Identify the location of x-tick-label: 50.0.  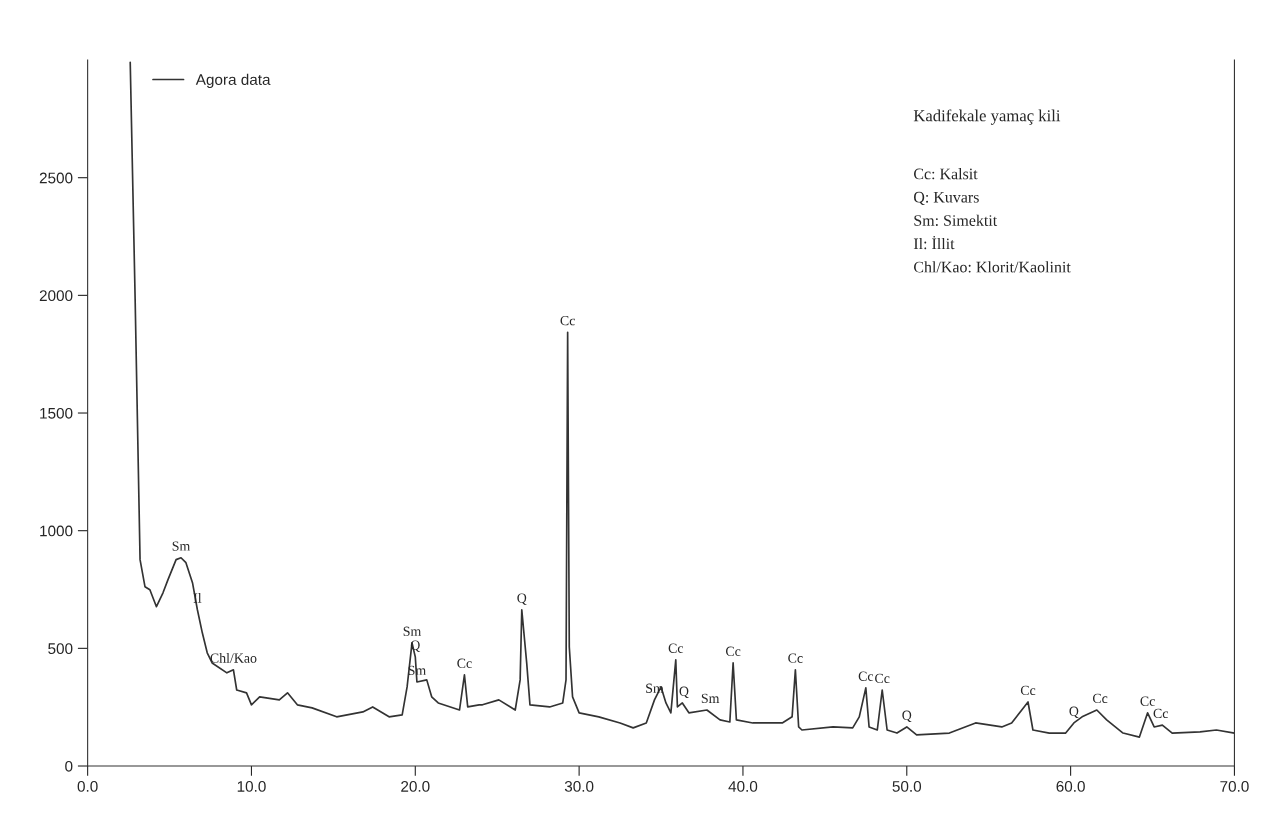
(907, 786).